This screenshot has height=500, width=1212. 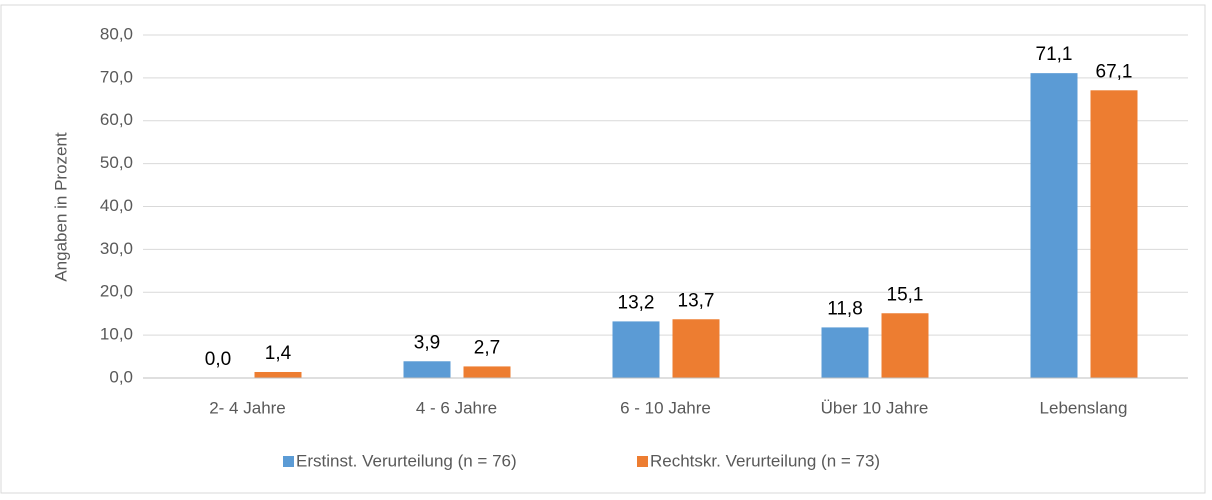 What do you see at coordinates (116, 291) in the screenshot?
I see `y-tick-label: 20,0` at bounding box center [116, 291].